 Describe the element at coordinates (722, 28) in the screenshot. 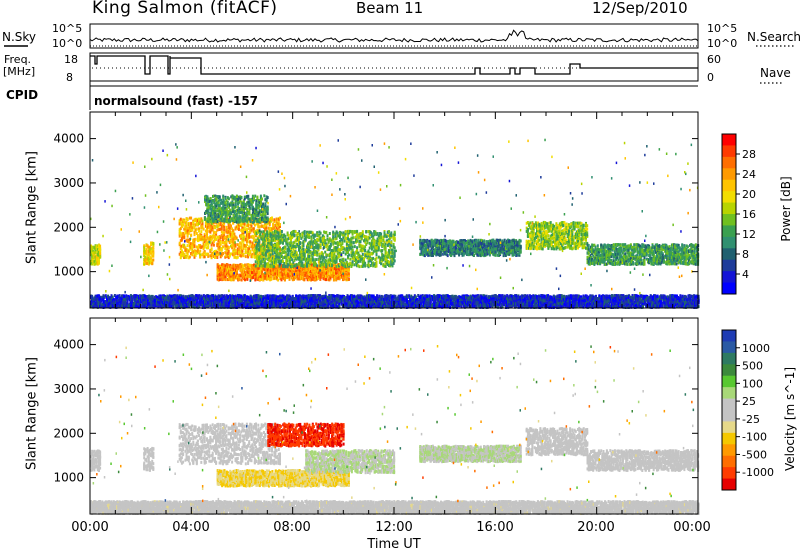

I see `noise-tick-high-right: 10^5` at that location.